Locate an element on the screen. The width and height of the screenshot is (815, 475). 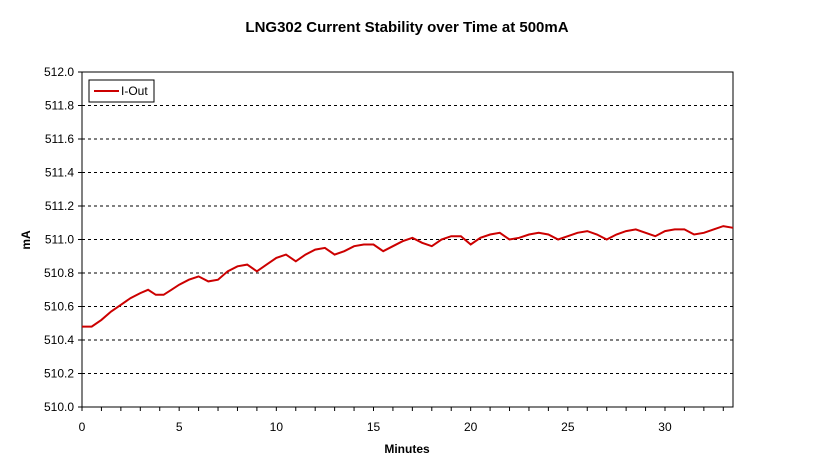
y-tick-label: 511.0 is located at coordinates (59, 240).